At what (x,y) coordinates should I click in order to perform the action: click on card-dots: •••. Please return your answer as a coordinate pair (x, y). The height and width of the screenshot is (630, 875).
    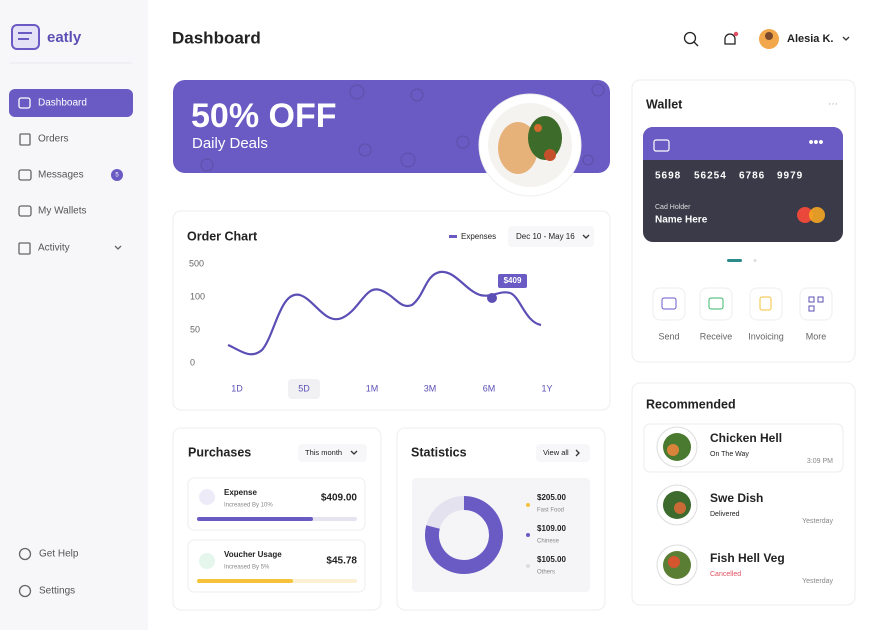
    Looking at the image, I should click on (816, 142).